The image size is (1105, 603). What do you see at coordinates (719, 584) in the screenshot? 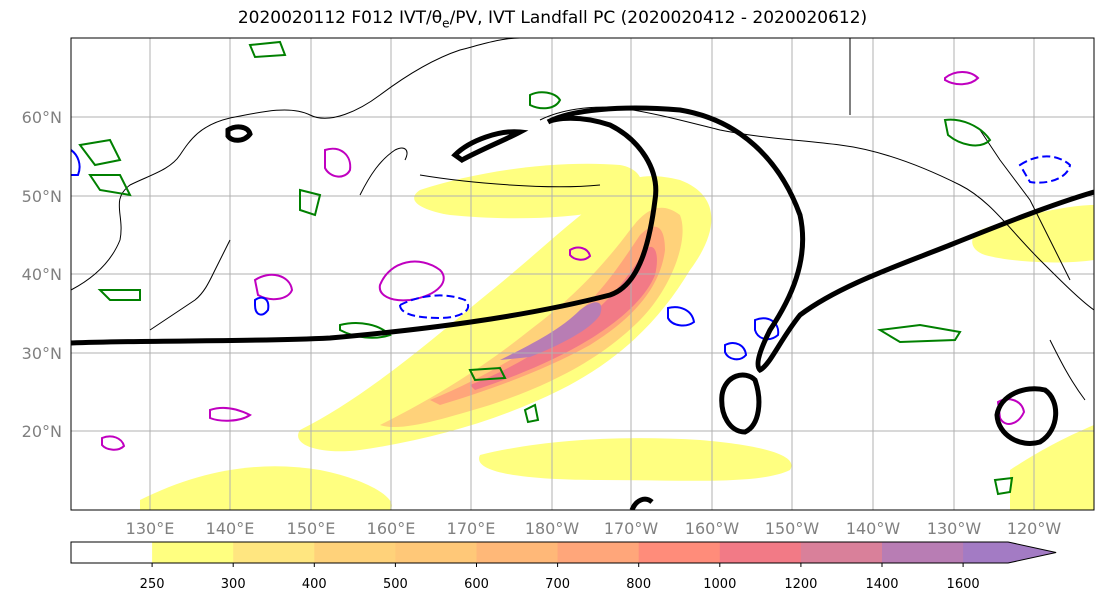
I see `colorbar-tick-label: 1000` at bounding box center [719, 584].